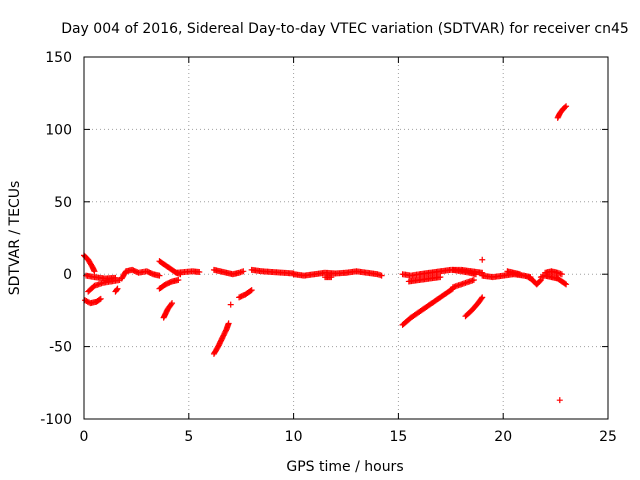 This screenshot has width=640, height=480. Describe the element at coordinates (294, 437) in the screenshot. I see `x-tick-label: 10` at that location.